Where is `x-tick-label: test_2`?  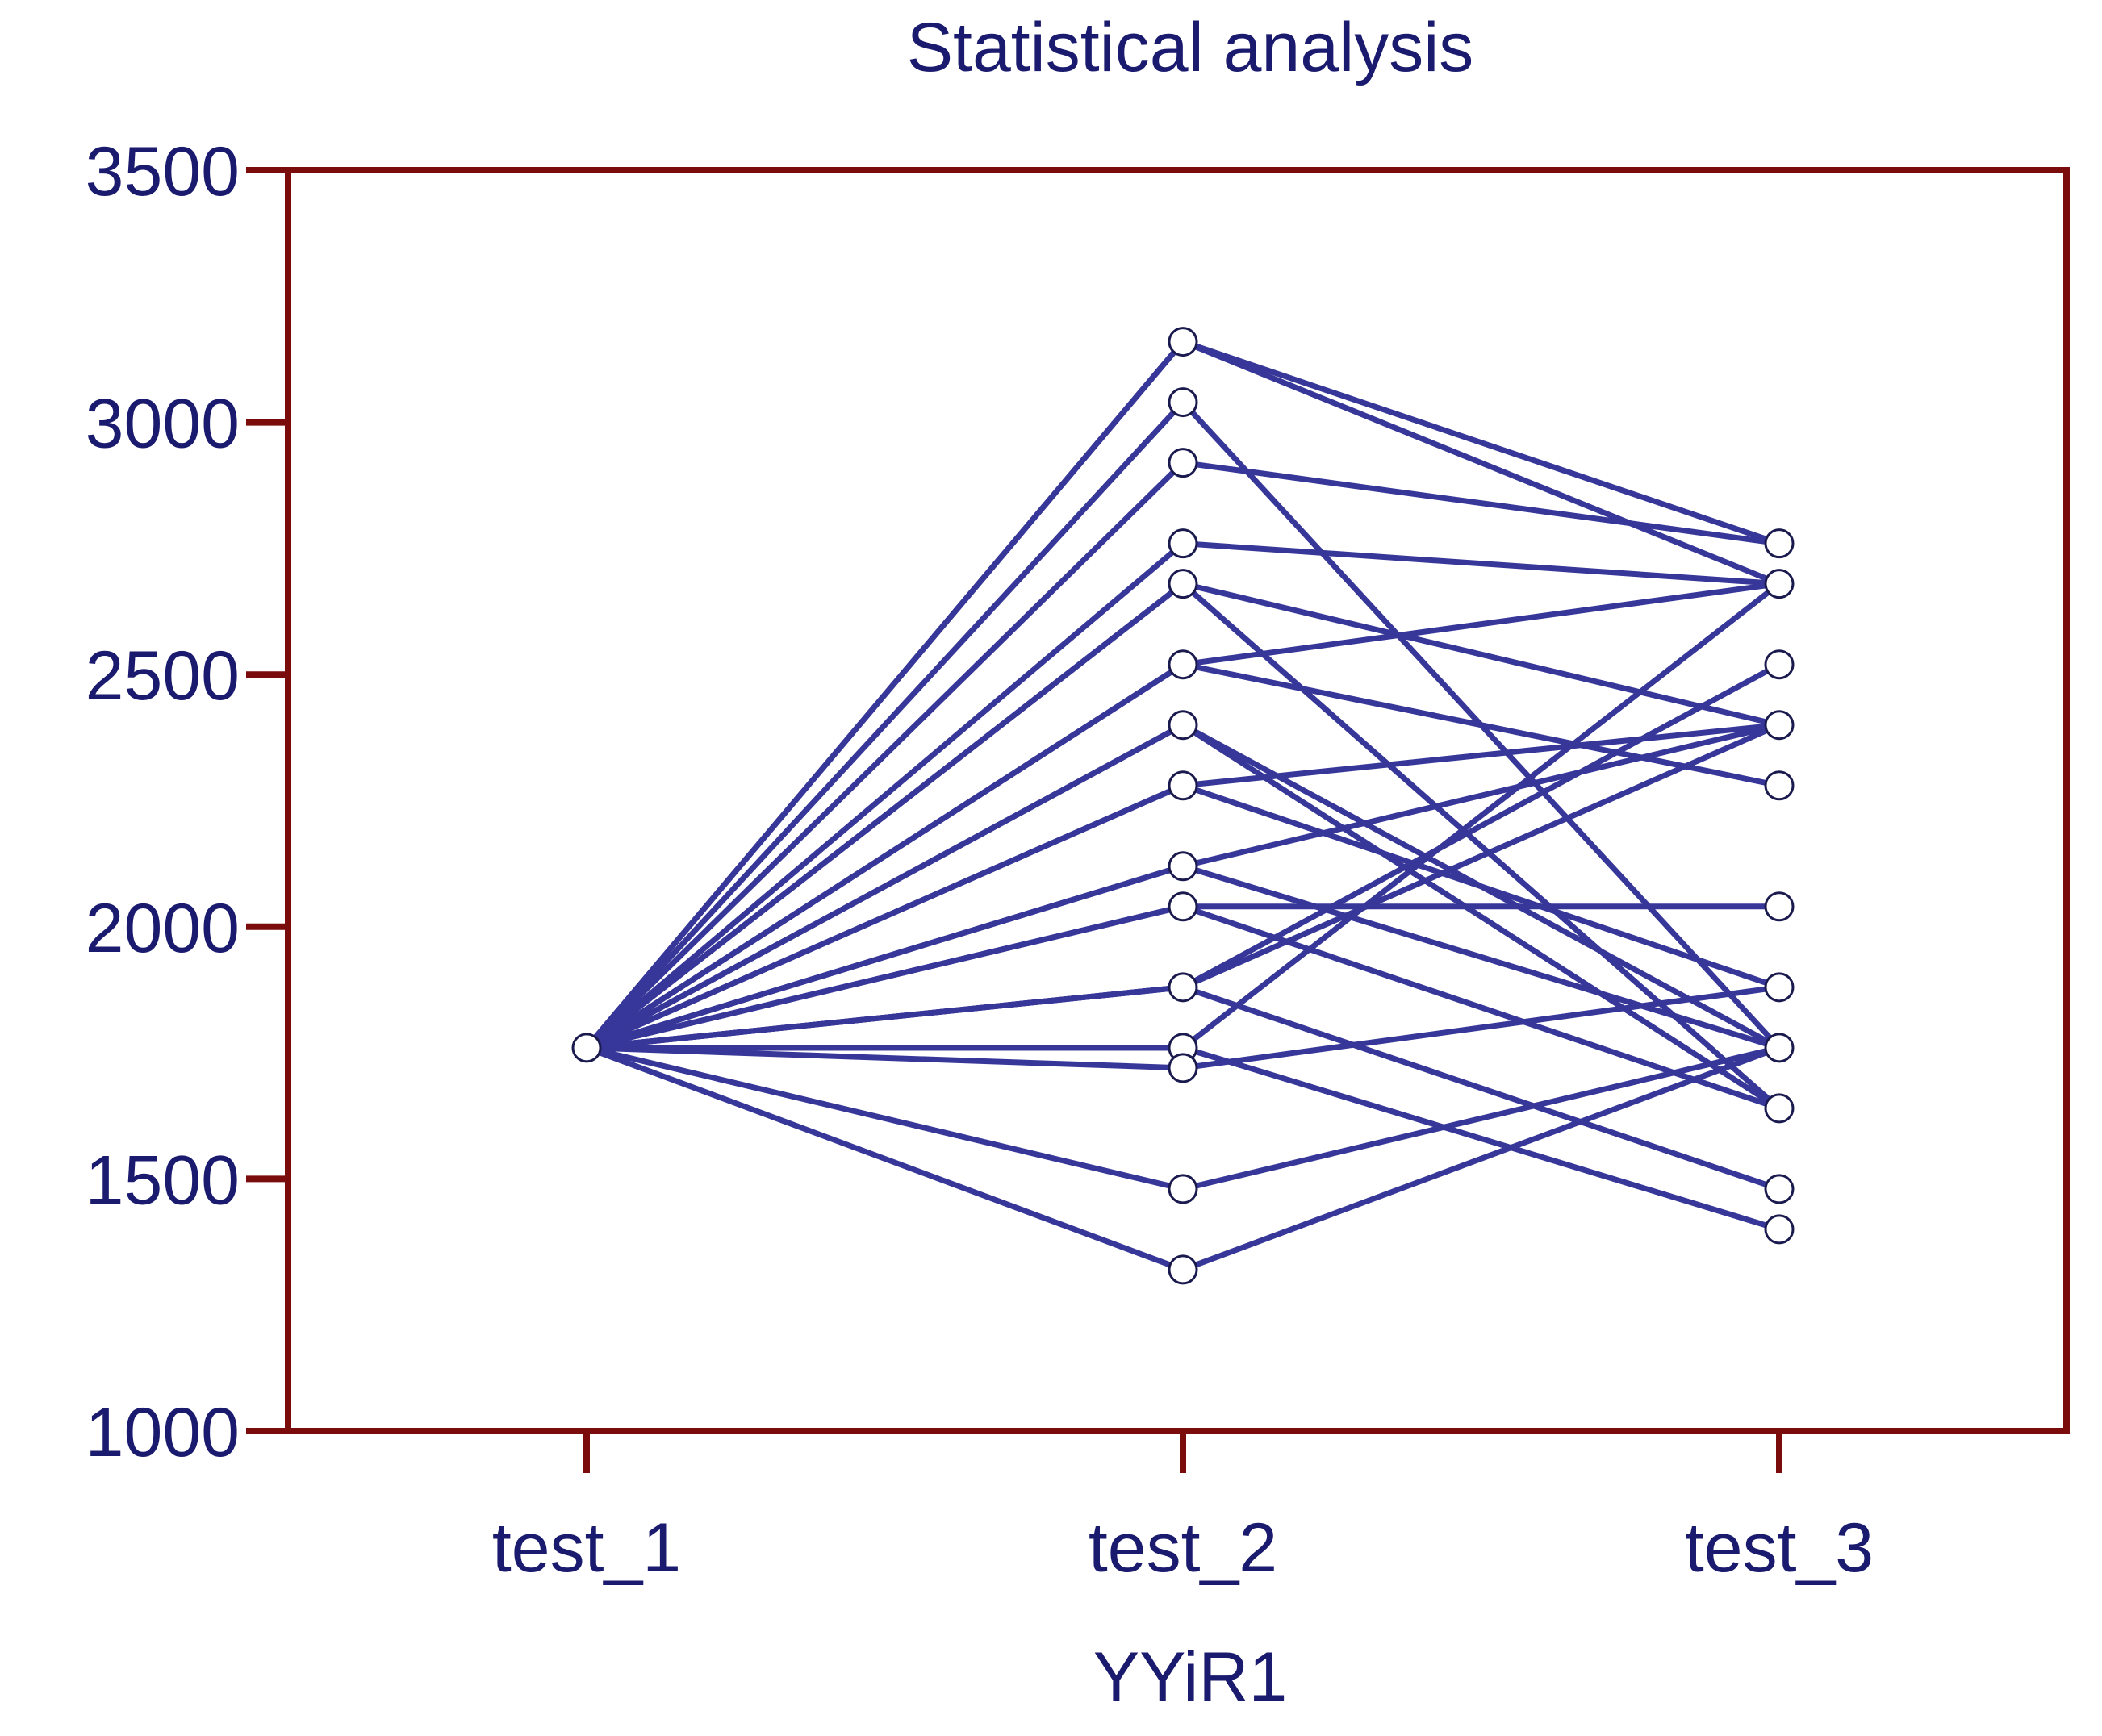
x-tick-label: test_2 is located at coordinates (1183, 1548).